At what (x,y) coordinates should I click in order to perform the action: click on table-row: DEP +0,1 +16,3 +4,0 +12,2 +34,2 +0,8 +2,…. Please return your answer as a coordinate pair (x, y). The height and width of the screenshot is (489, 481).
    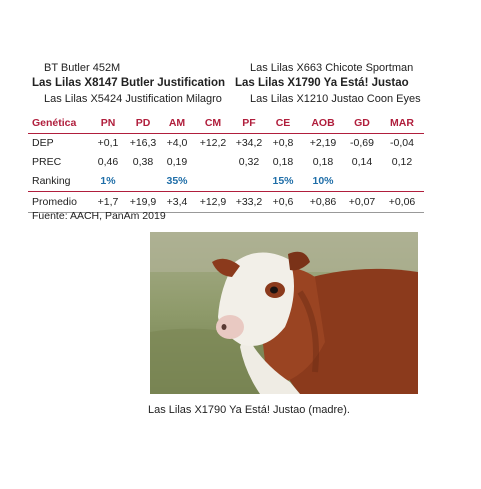
    Looking at the image, I should click on (226, 143).